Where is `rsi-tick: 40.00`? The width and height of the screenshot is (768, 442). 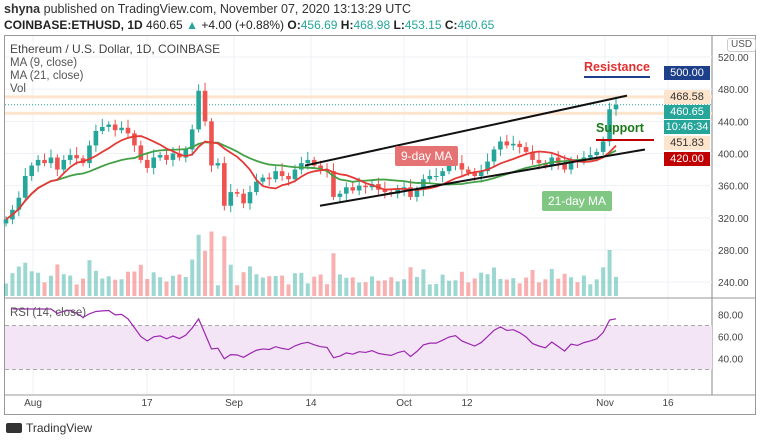 rsi-tick: 40.00 is located at coordinates (730, 360).